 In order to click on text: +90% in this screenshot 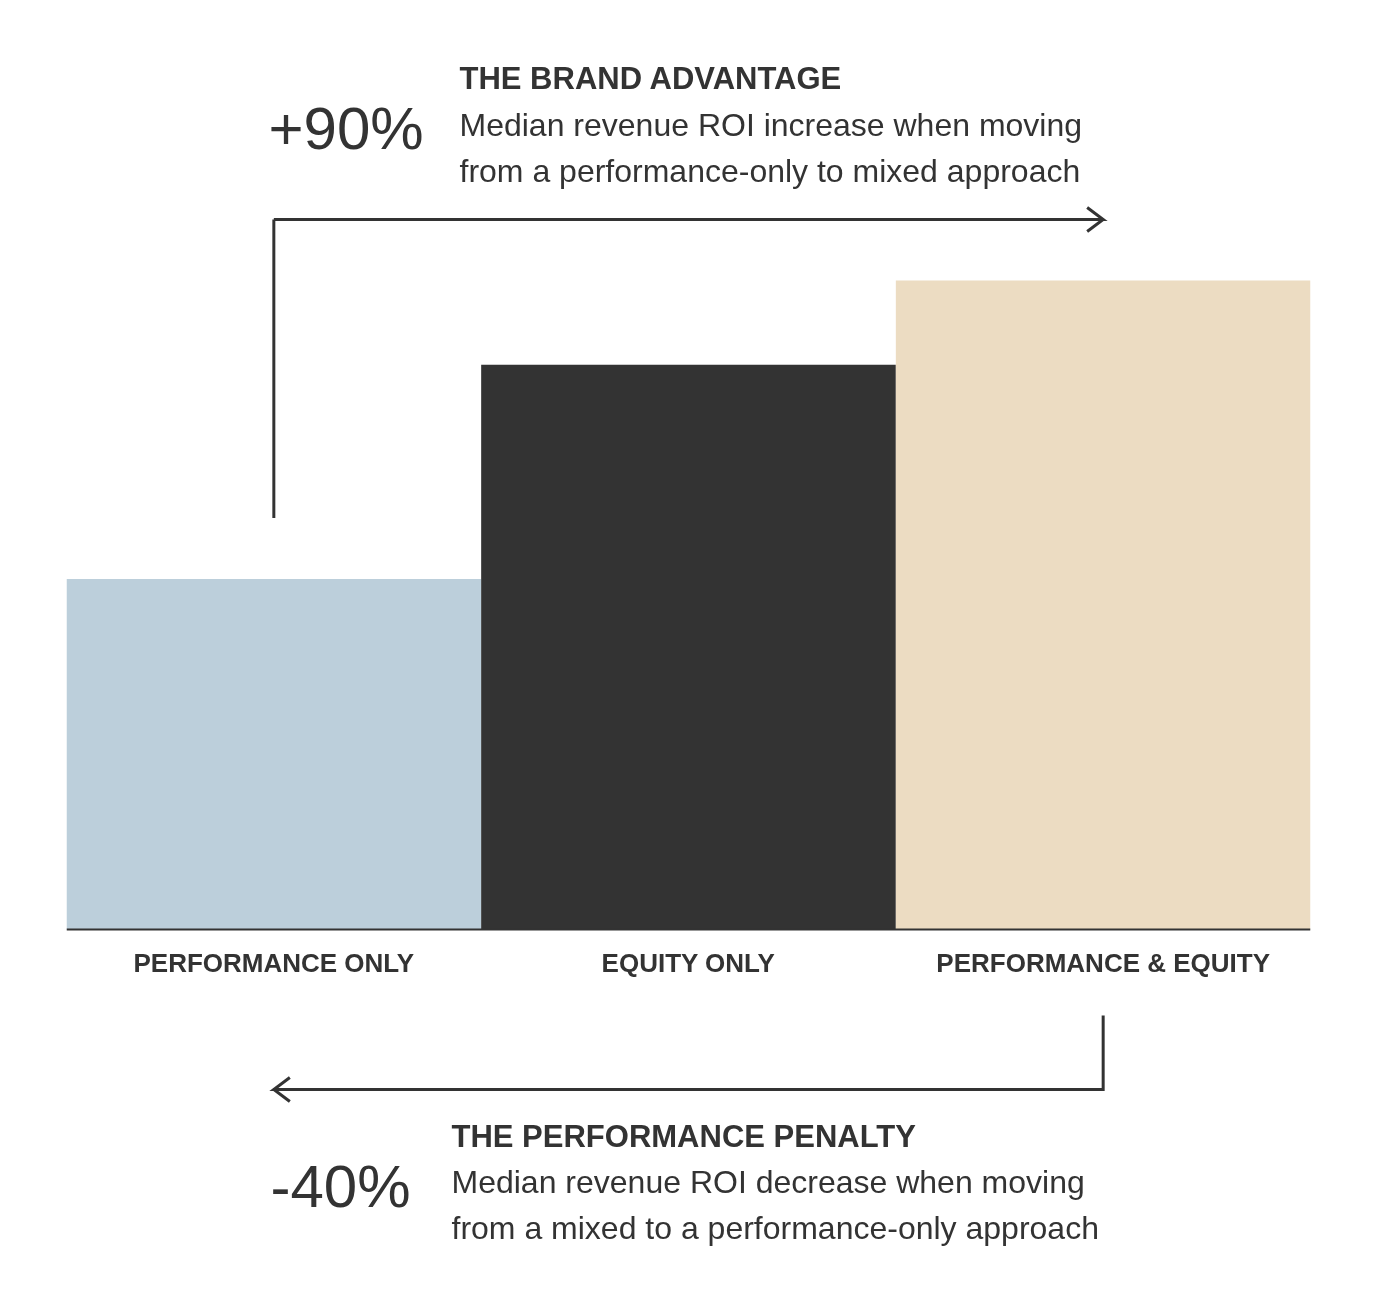, I will do `click(346, 128)`.